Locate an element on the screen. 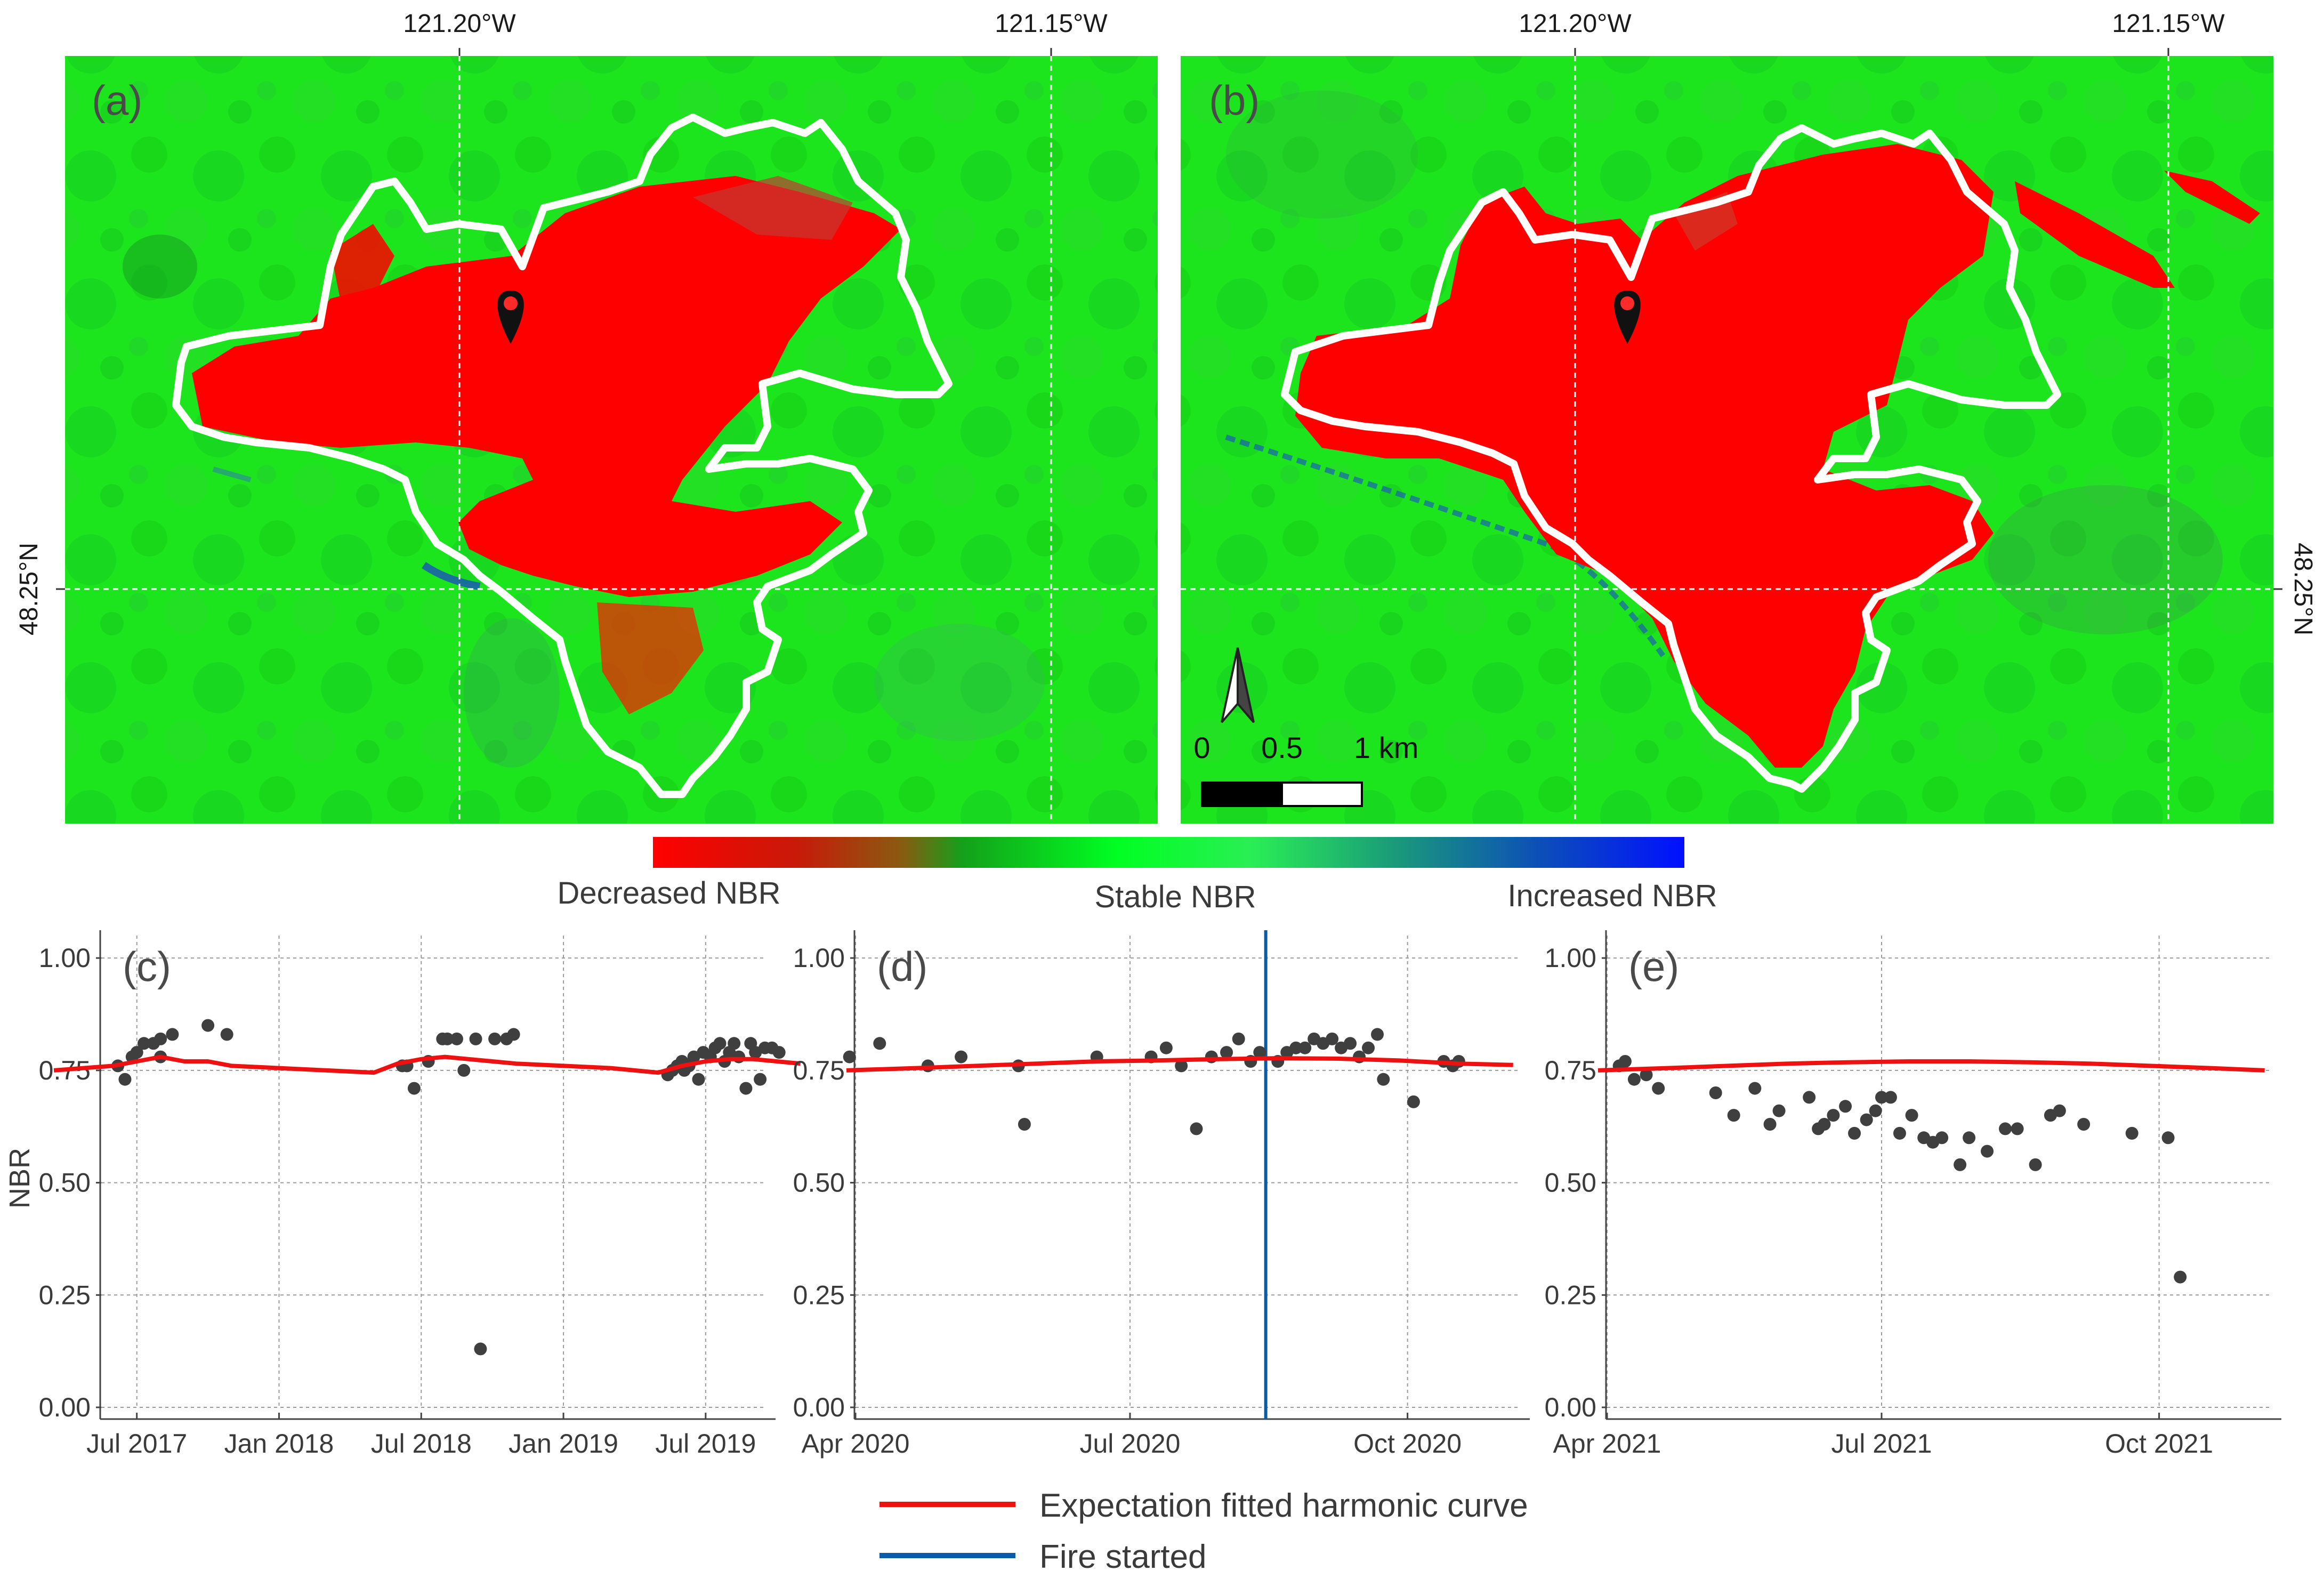  colorbar-label: Decreased NBR is located at coordinates (668, 893).